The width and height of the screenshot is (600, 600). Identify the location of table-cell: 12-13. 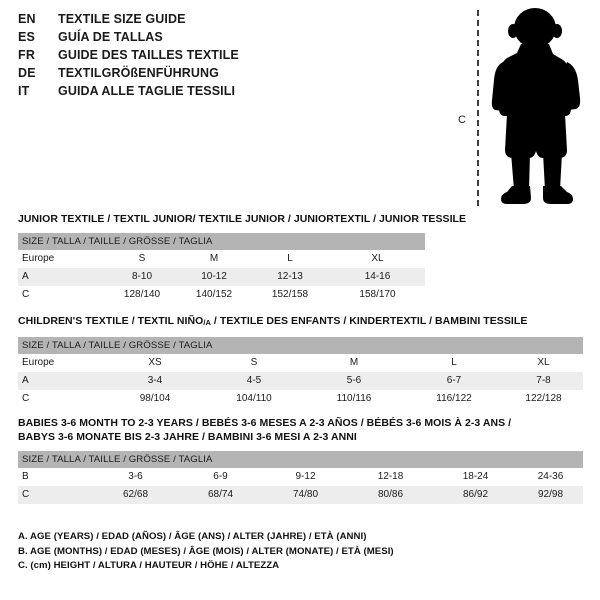
(290, 277).